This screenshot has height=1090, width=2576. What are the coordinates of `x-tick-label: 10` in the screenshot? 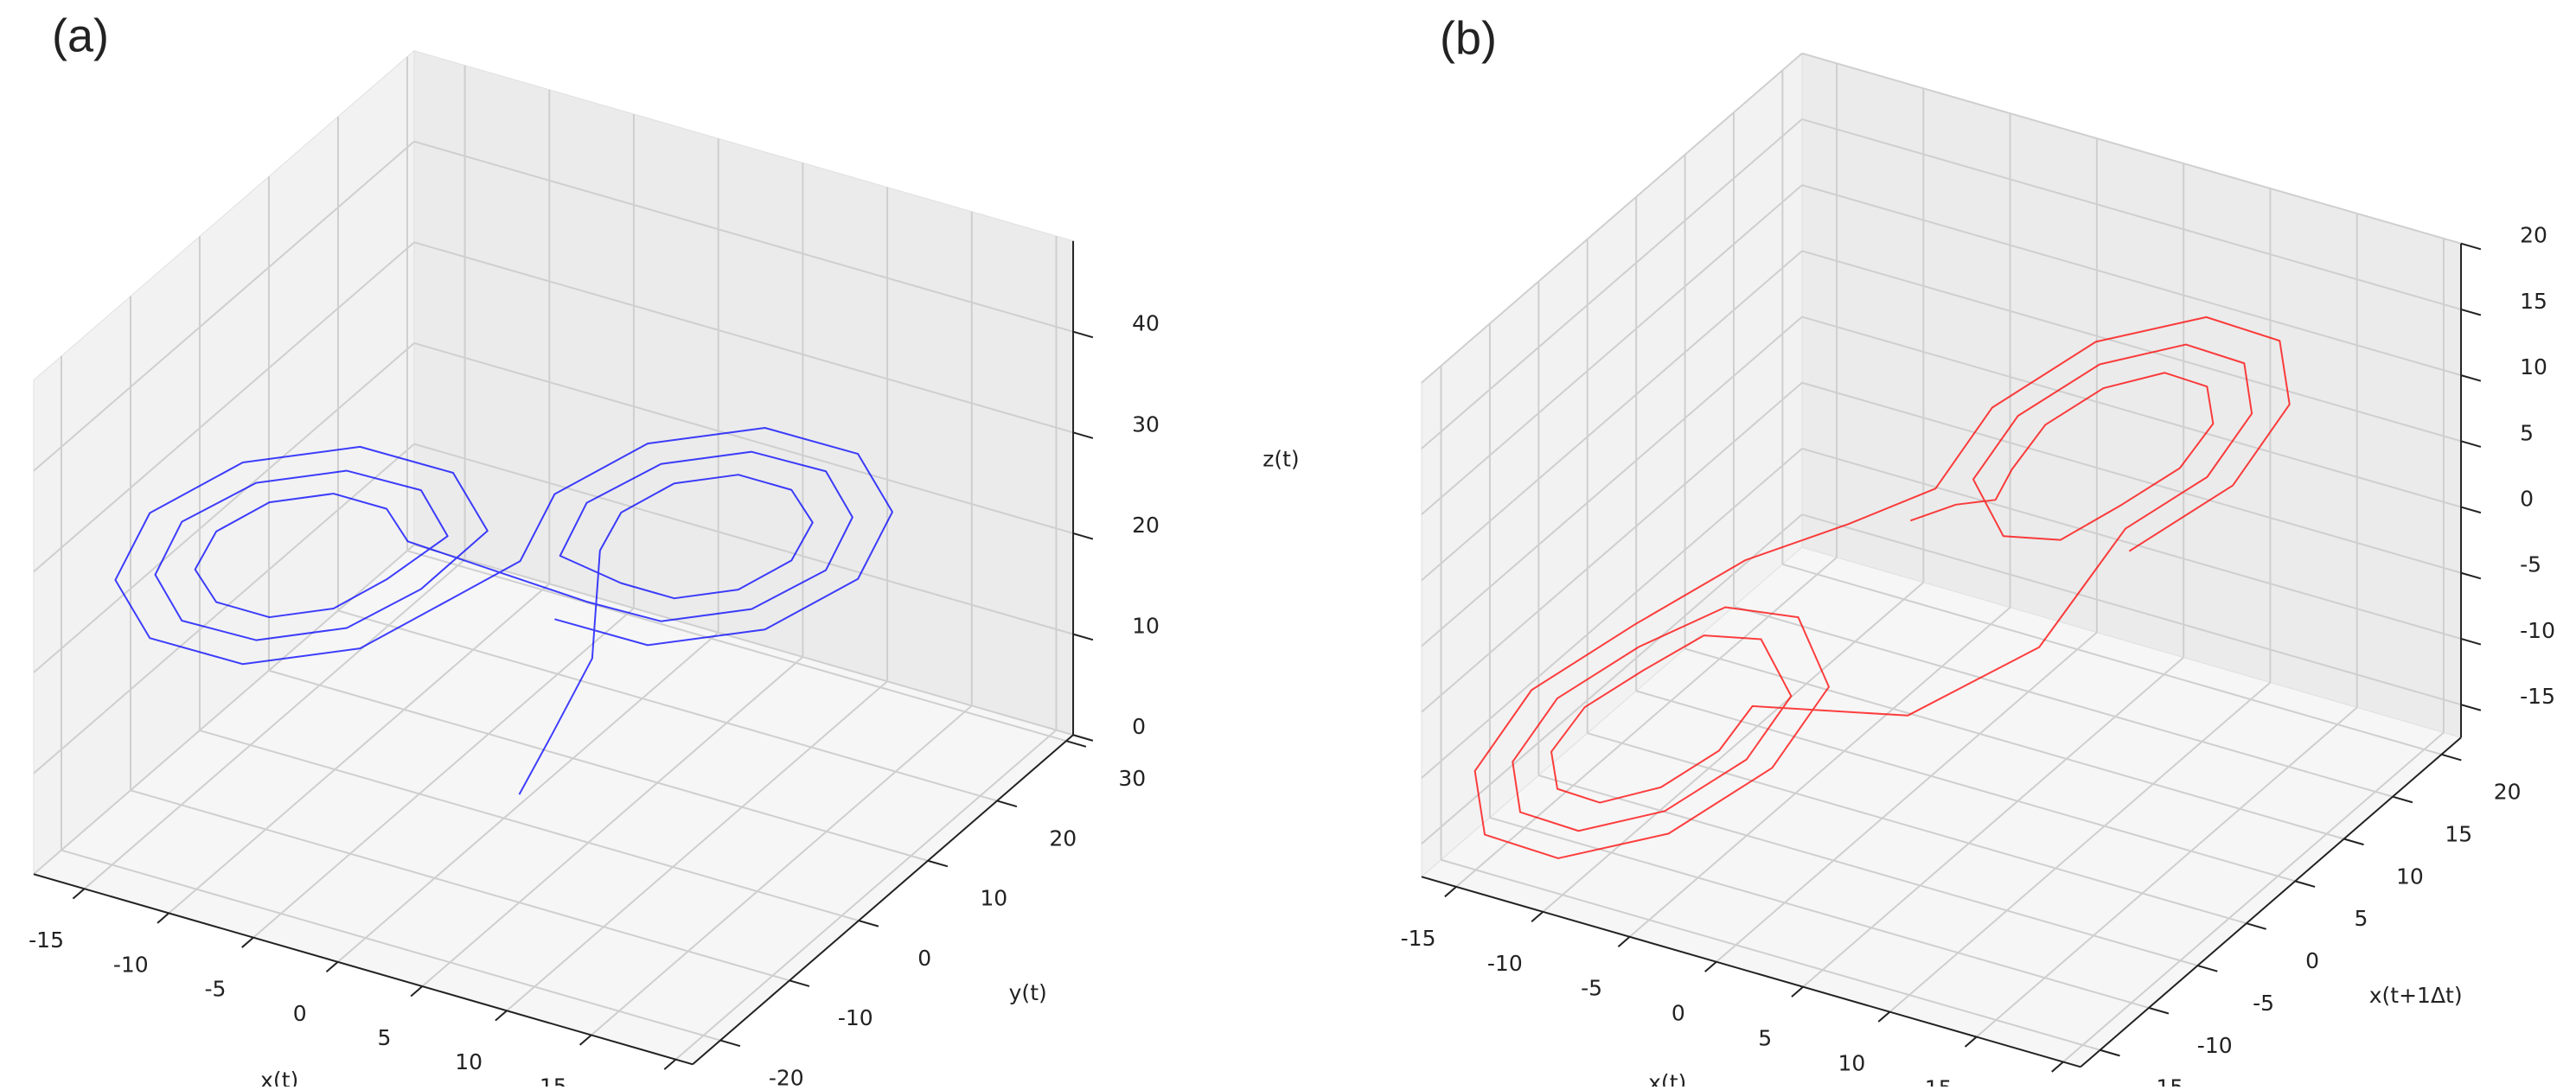 It's located at (469, 1061).